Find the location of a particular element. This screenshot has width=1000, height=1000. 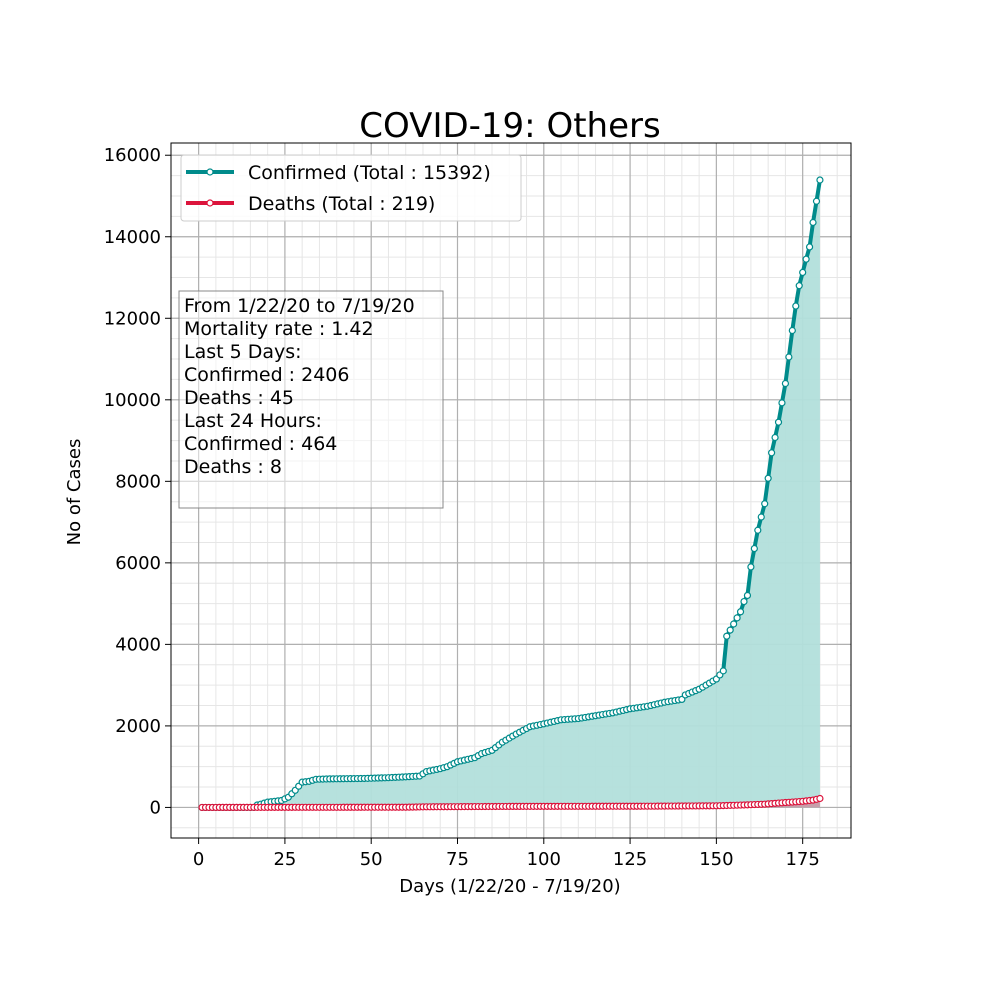

info-box-frame is located at coordinates (311, 399).